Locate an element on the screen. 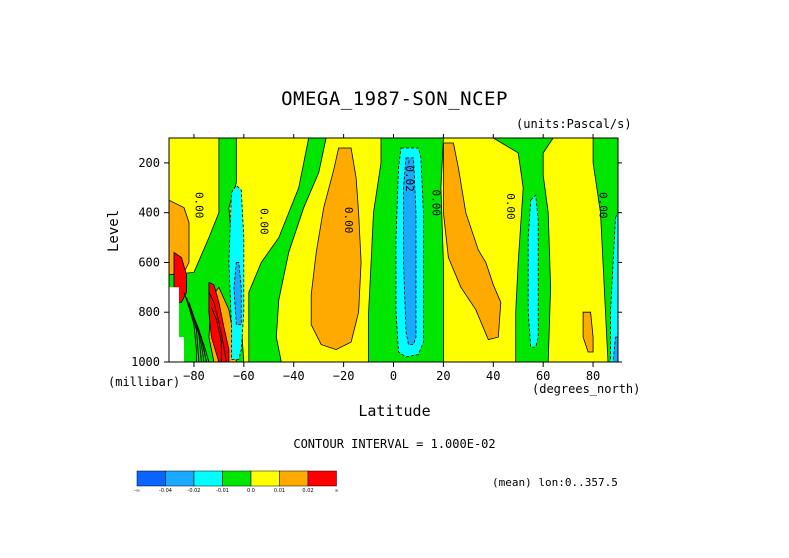 The height and width of the screenshot is (558, 789). units-label: (units:Pascal/s) is located at coordinates (574, 124).